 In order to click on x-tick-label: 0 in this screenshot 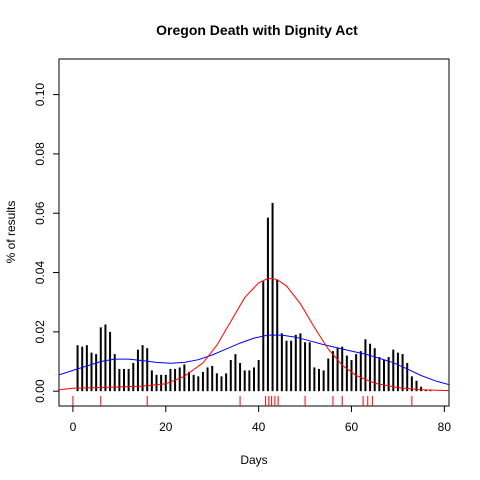, I will do `click(73, 427)`.